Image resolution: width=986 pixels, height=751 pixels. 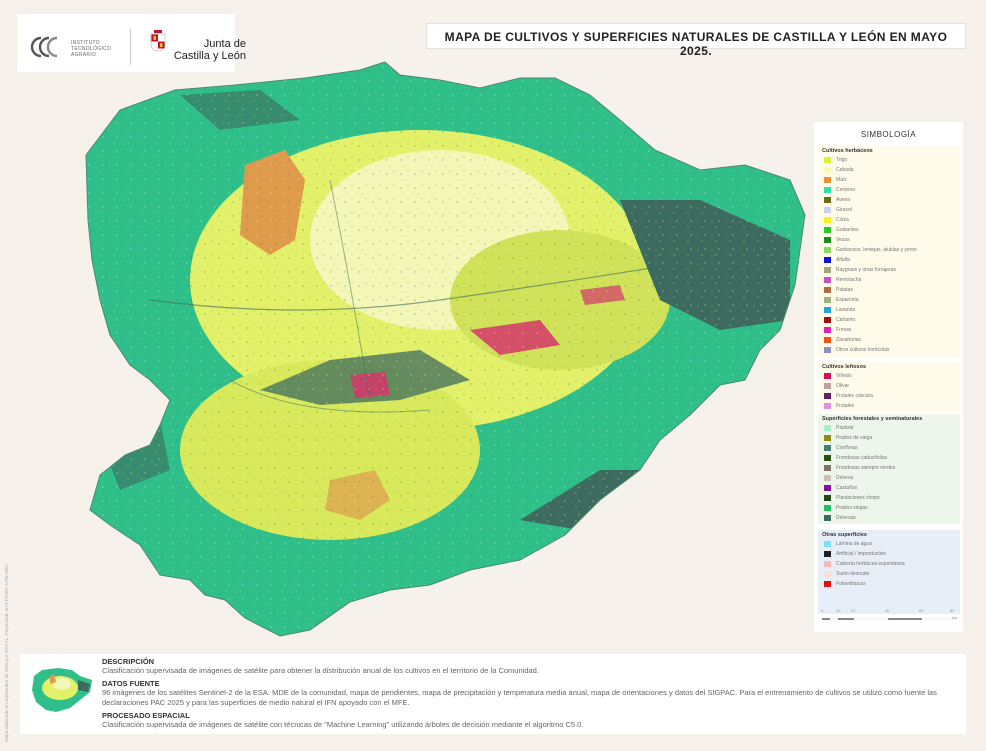 What do you see at coordinates (91, 49) in the screenshot?
I see `itacyl-logo-text: INSTITUTO TECNOLÓGICO AGRARIO` at bounding box center [91, 49].